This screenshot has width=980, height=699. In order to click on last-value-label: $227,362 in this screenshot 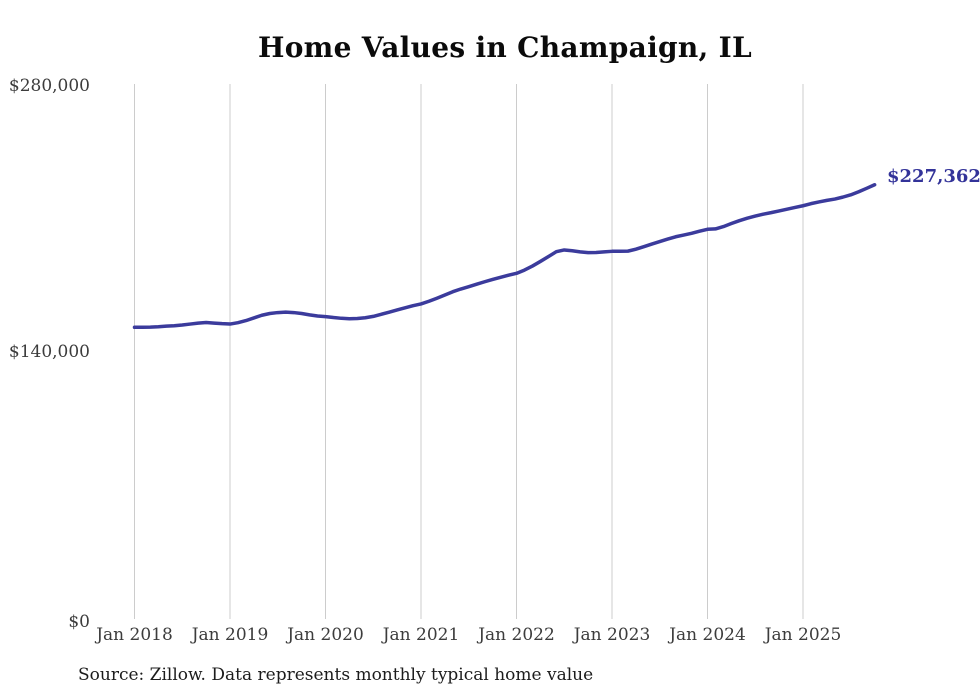, I will do `click(933, 176)`.